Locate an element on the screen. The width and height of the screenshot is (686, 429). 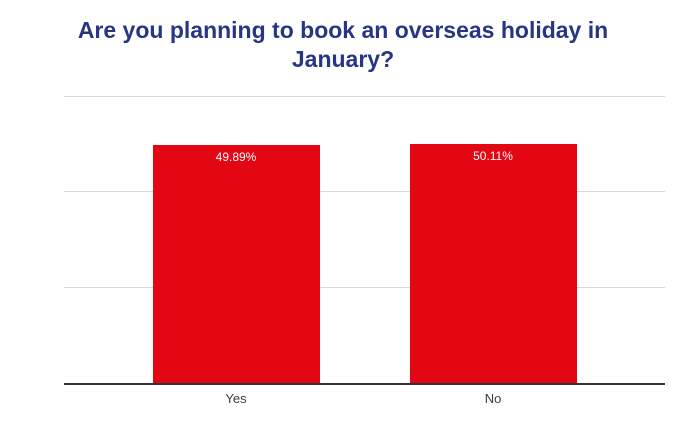
category-label-no: No is located at coordinates (493, 398).